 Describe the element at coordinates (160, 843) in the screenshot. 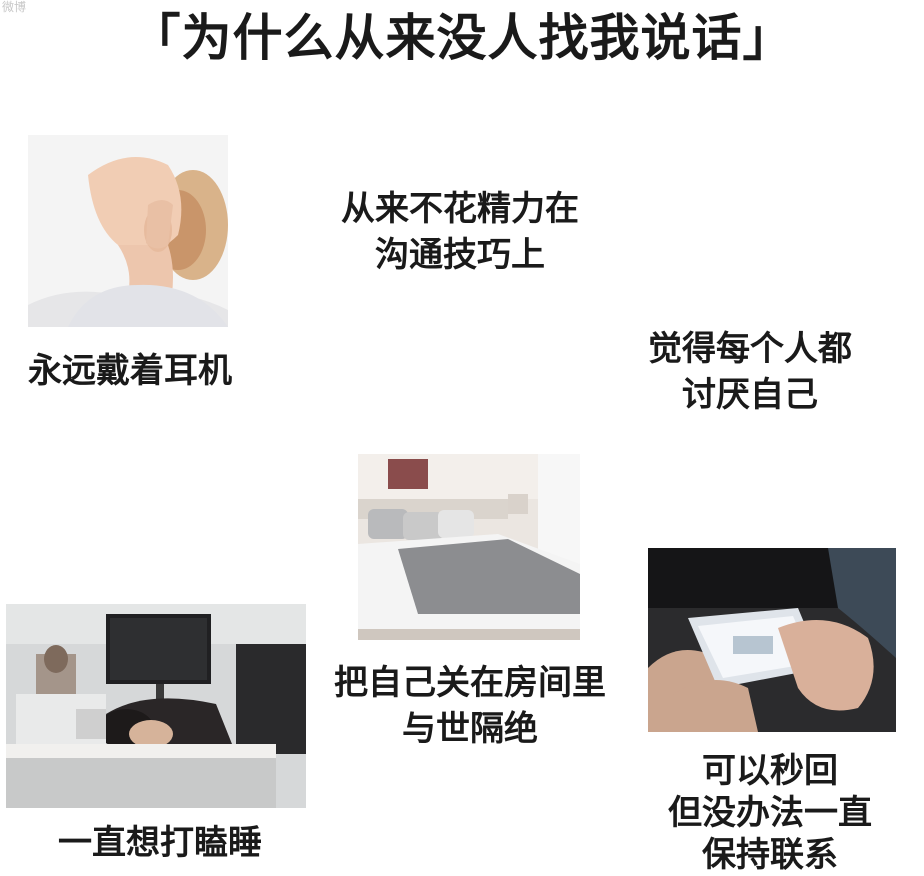

I see `sleepy-caption: 一直想打瞌睡` at that location.